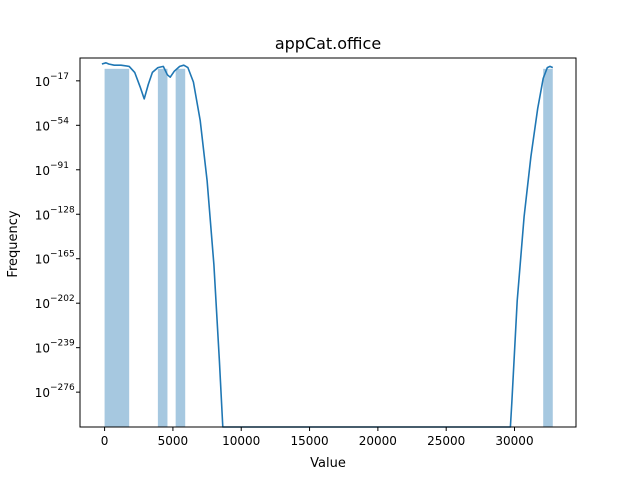  I want to click on y-tick-label-6: 10, so click(42, 349).